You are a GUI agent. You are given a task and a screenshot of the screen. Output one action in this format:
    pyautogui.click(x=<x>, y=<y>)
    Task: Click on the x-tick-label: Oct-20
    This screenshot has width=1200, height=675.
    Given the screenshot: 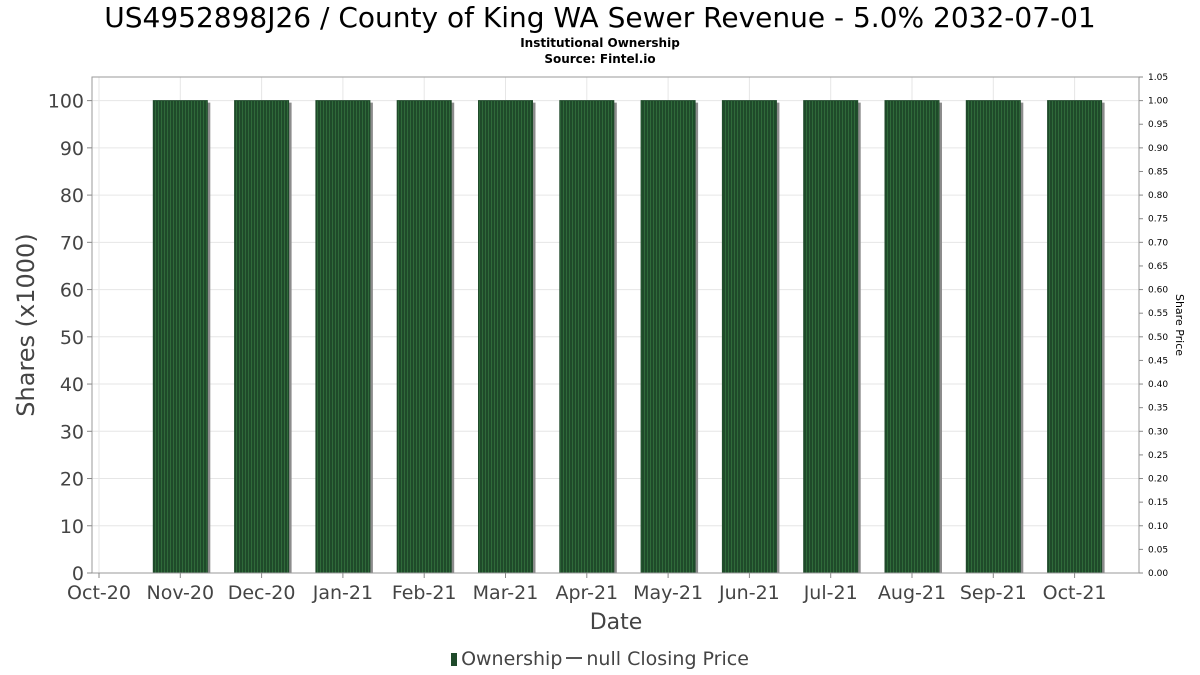 What is the action you would take?
    pyautogui.click(x=99, y=593)
    